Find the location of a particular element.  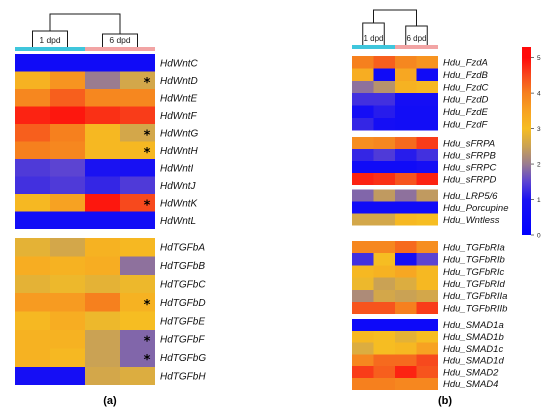

row-label: Hdu_sFRPC is located at coordinates (469, 167).